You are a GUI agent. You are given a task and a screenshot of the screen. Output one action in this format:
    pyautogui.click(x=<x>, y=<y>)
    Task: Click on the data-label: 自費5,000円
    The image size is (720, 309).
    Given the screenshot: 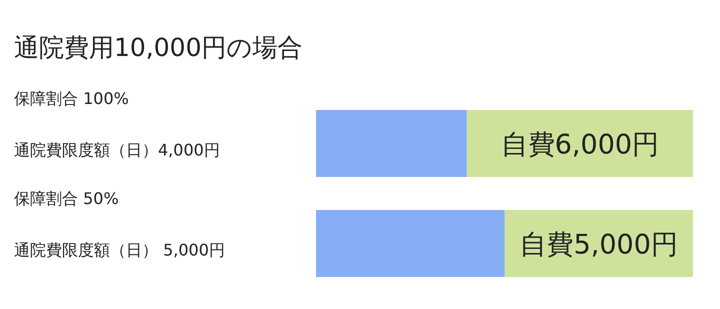 What is the action you would take?
    pyautogui.click(x=599, y=245)
    